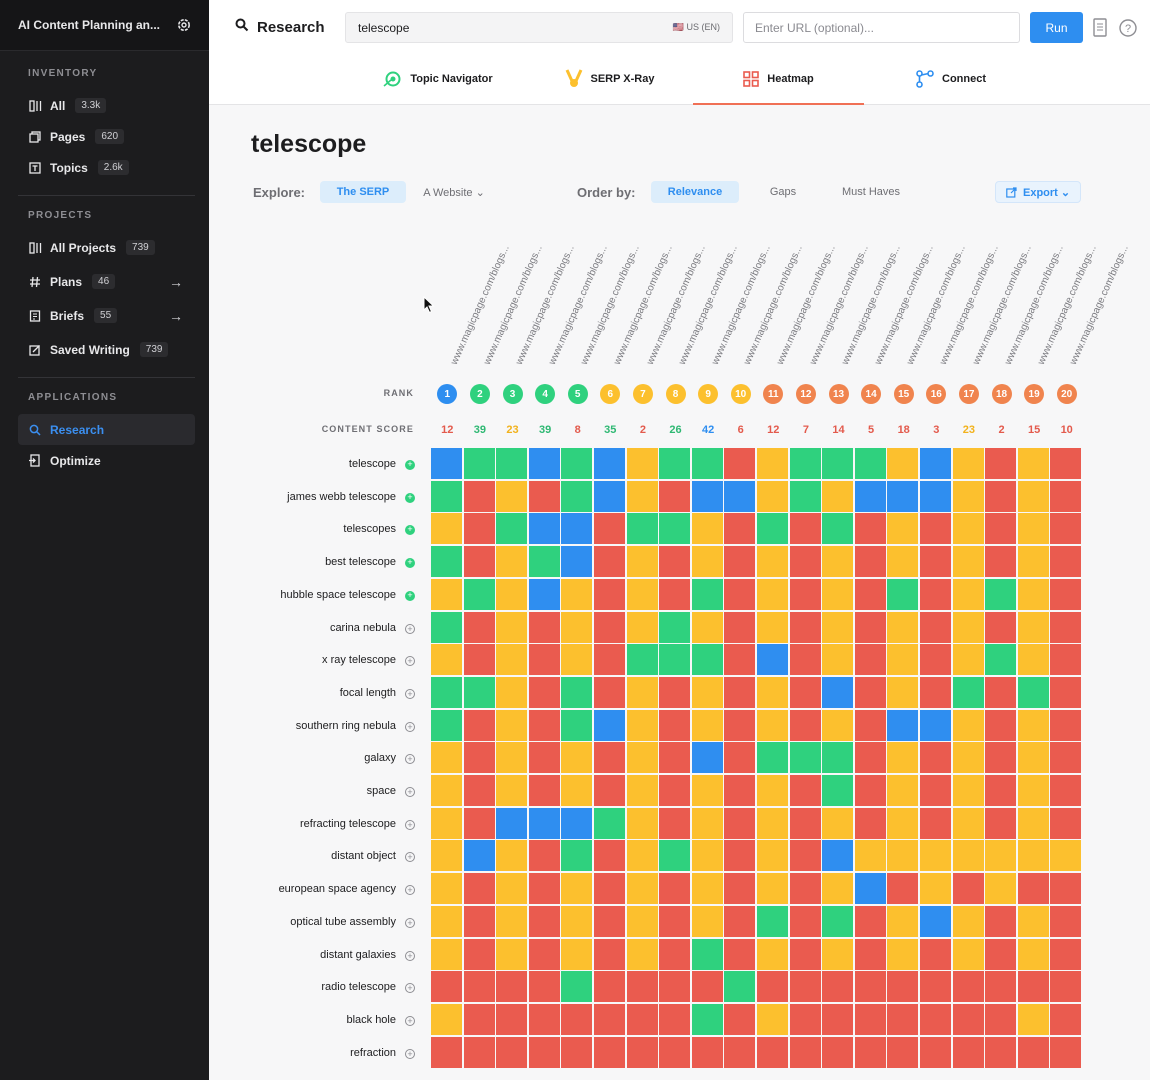 This screenshot has width=1150, height=1080. What do you see at coordinates (384, 27) in the screenshot?
I see `search-value: telescope` at bounding box center [384, 27].